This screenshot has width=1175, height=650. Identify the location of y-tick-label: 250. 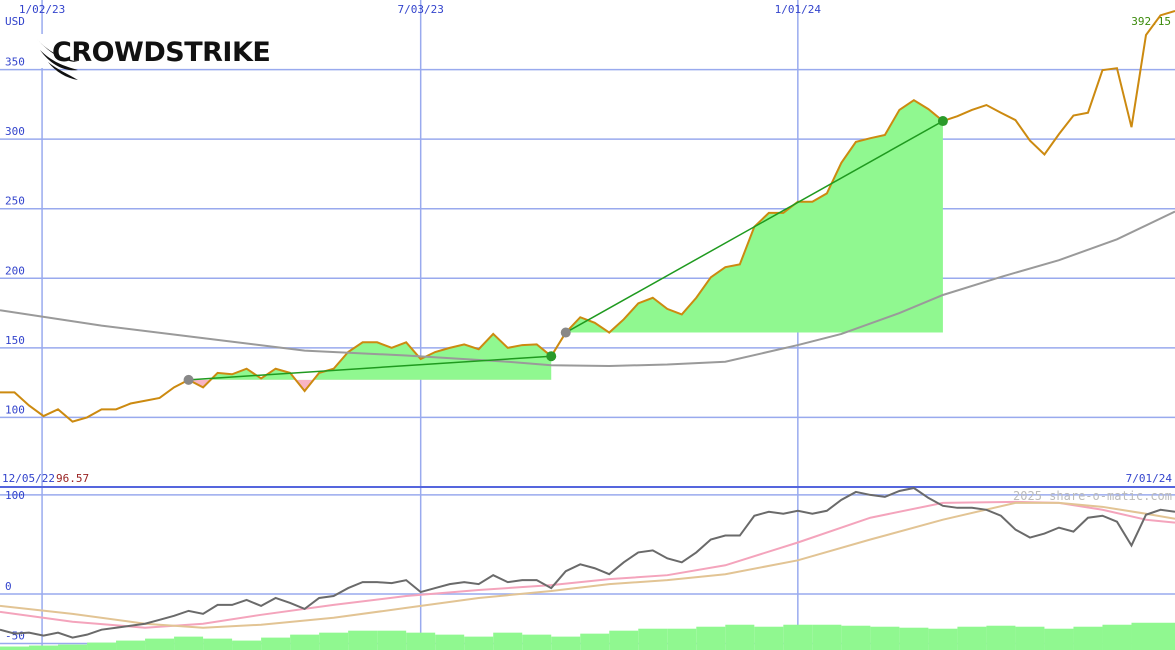
(15, 201).